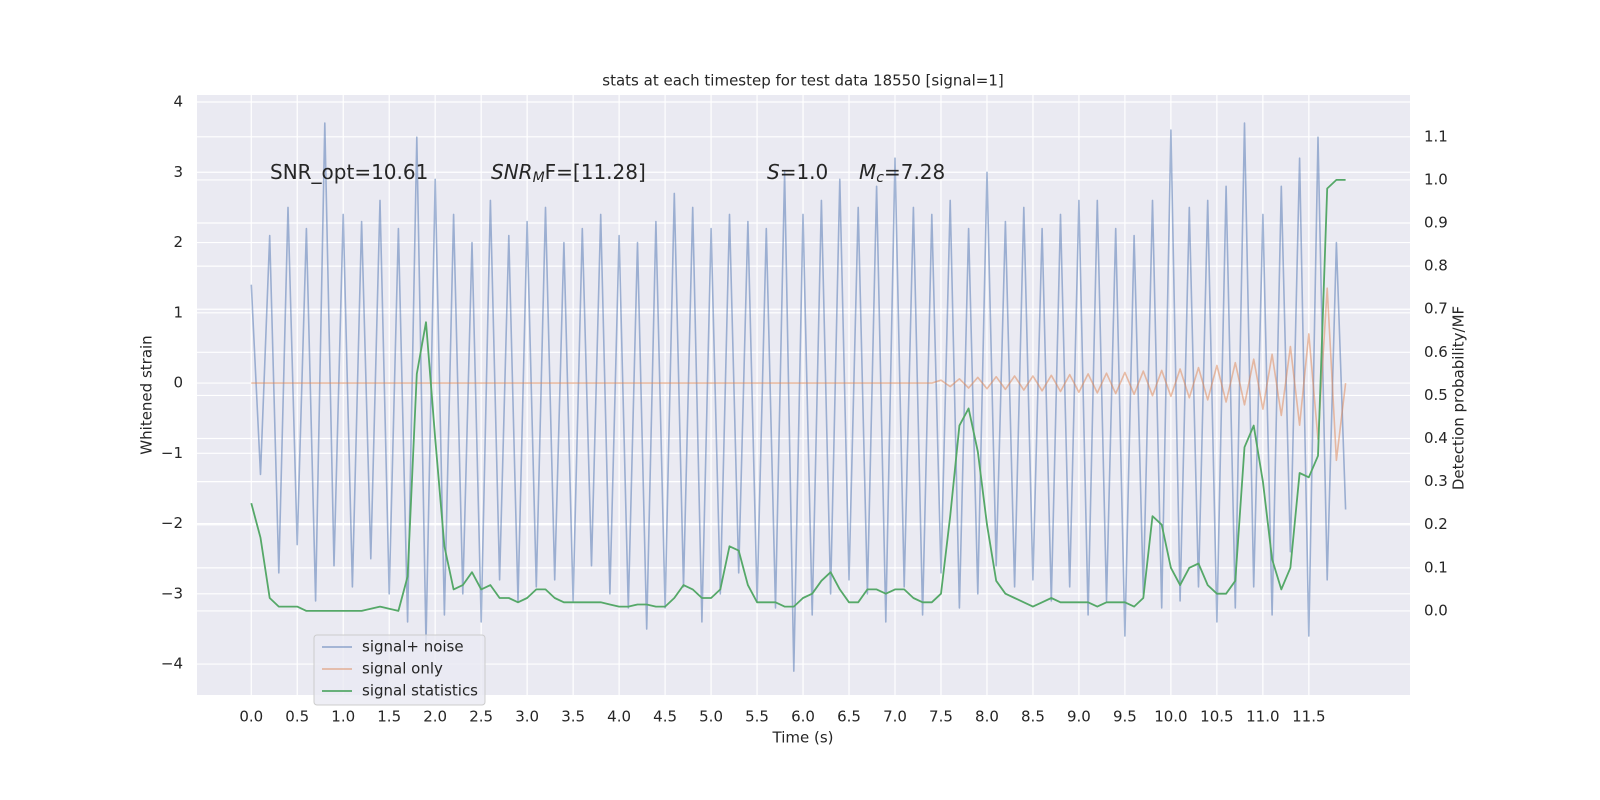  Describe the element at coordinates (773, 172) in the screenshot. I see `annotation-base: S` at that location.